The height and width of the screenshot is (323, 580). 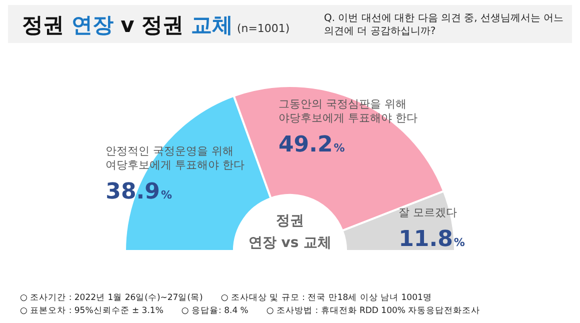 What do you see at coordinates (127, 25) in the screenshot?
I see `chart-title: 정권 연장 v 정권 교체` at bounding box center [127, 25].